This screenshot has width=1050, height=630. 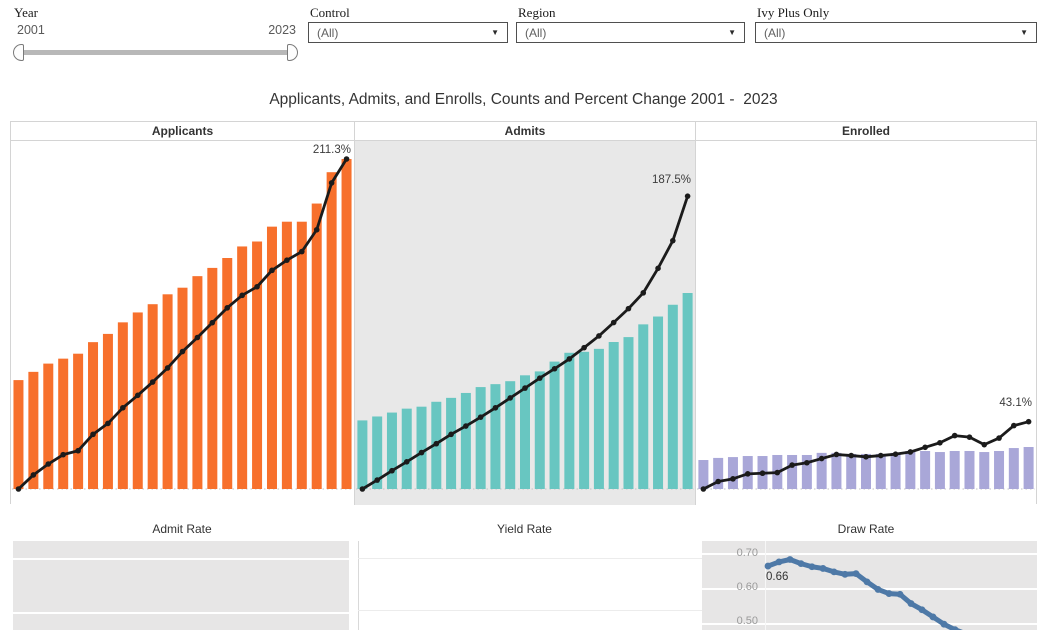 I want to click on admit-rate-chart, so click(x=181, y=585).